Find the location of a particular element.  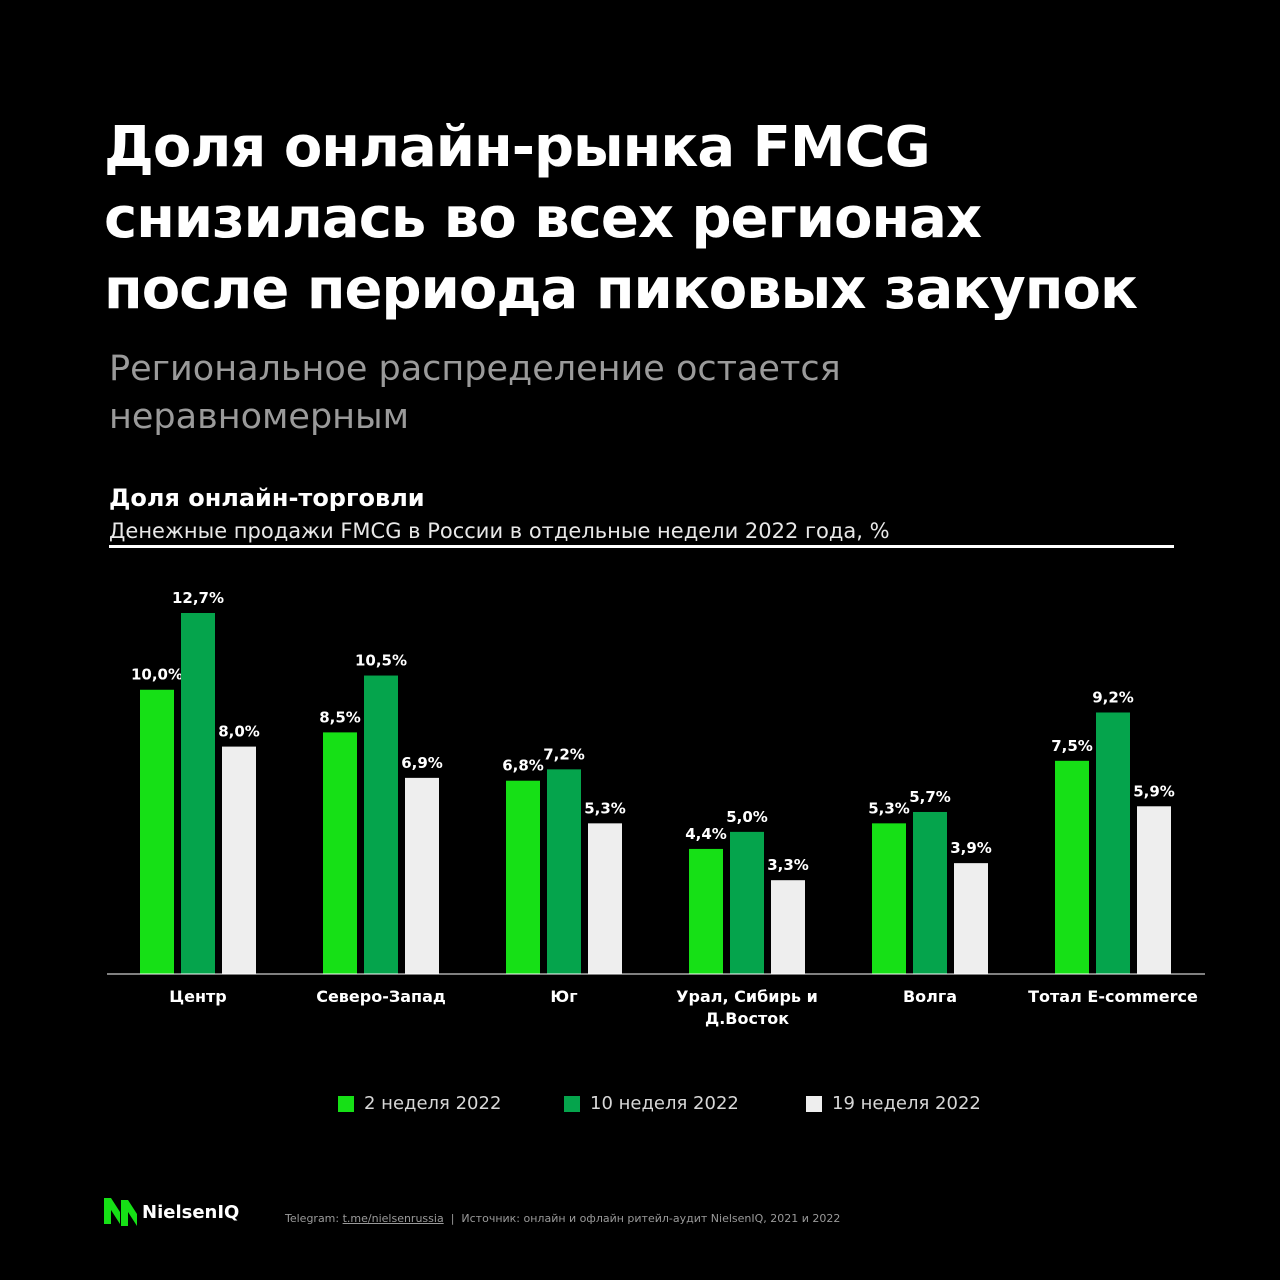

headline-line-2: снизилась во всех регионах is located at coordinates (543, 218).